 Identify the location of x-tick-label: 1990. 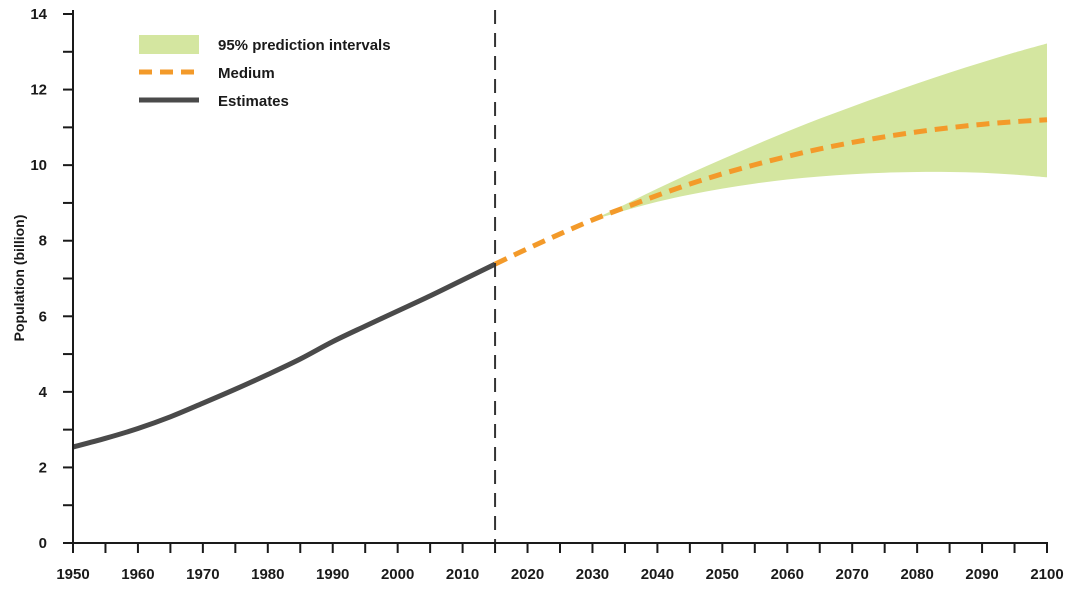
(332, 574).